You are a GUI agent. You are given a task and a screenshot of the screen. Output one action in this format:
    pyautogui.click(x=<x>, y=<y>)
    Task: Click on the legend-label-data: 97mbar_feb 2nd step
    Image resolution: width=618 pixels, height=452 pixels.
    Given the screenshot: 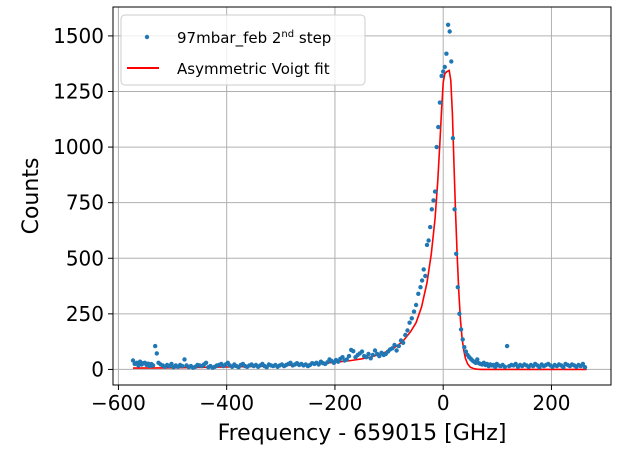 What is the action you would take?
    pyautogui.click(x=254, y=38)
    